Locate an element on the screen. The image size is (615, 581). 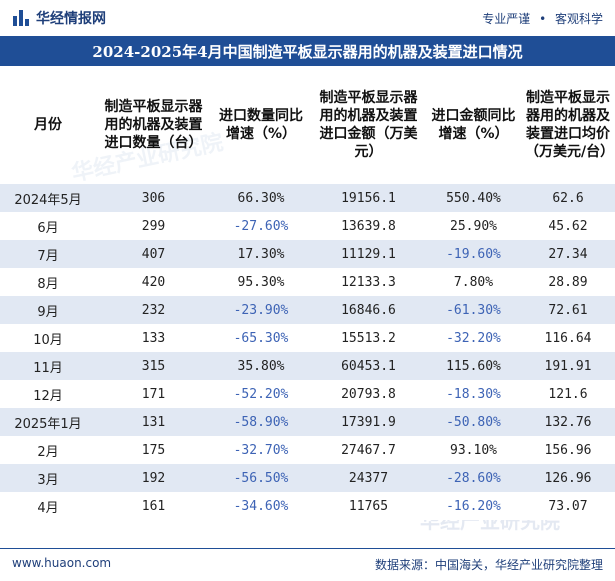
cell-quantity-growth: -27.60% is located at coordinates (261, 226).